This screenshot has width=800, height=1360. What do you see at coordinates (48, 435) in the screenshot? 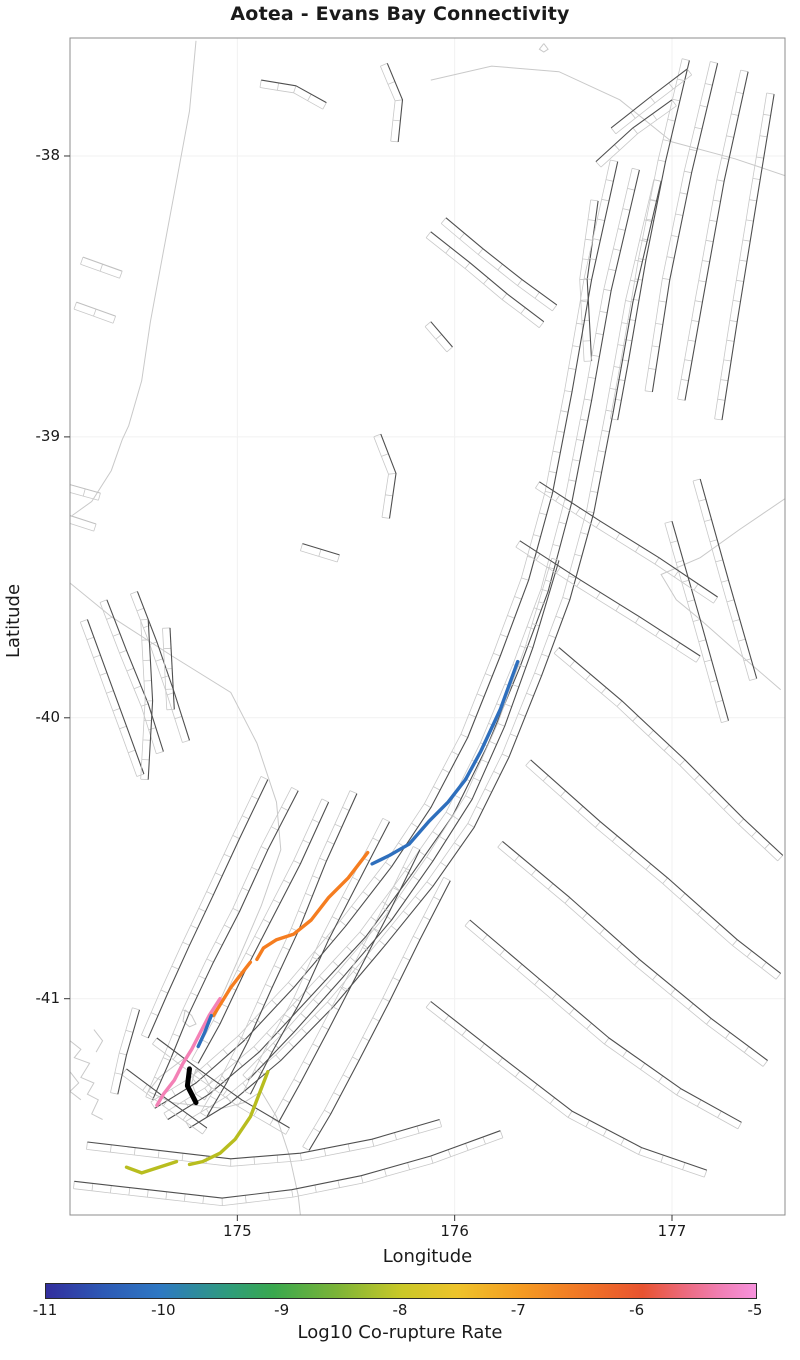
I see `y-tick-label: -39` at bounding box center [48, 435].